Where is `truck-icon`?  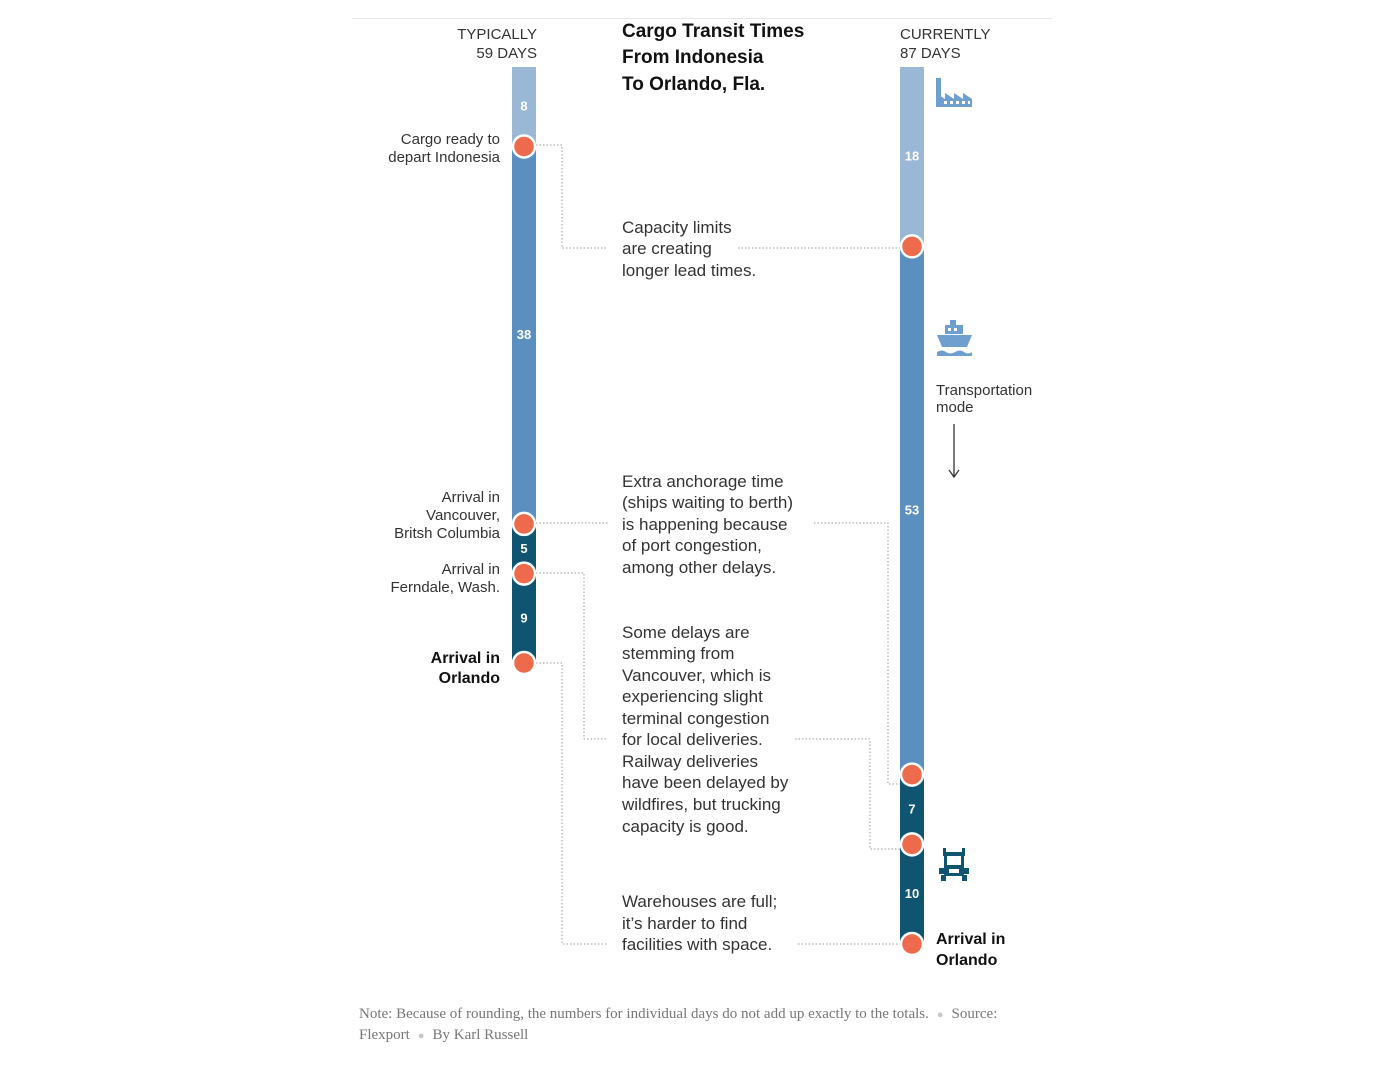 truck-icon is located at coordinates (954, 864).